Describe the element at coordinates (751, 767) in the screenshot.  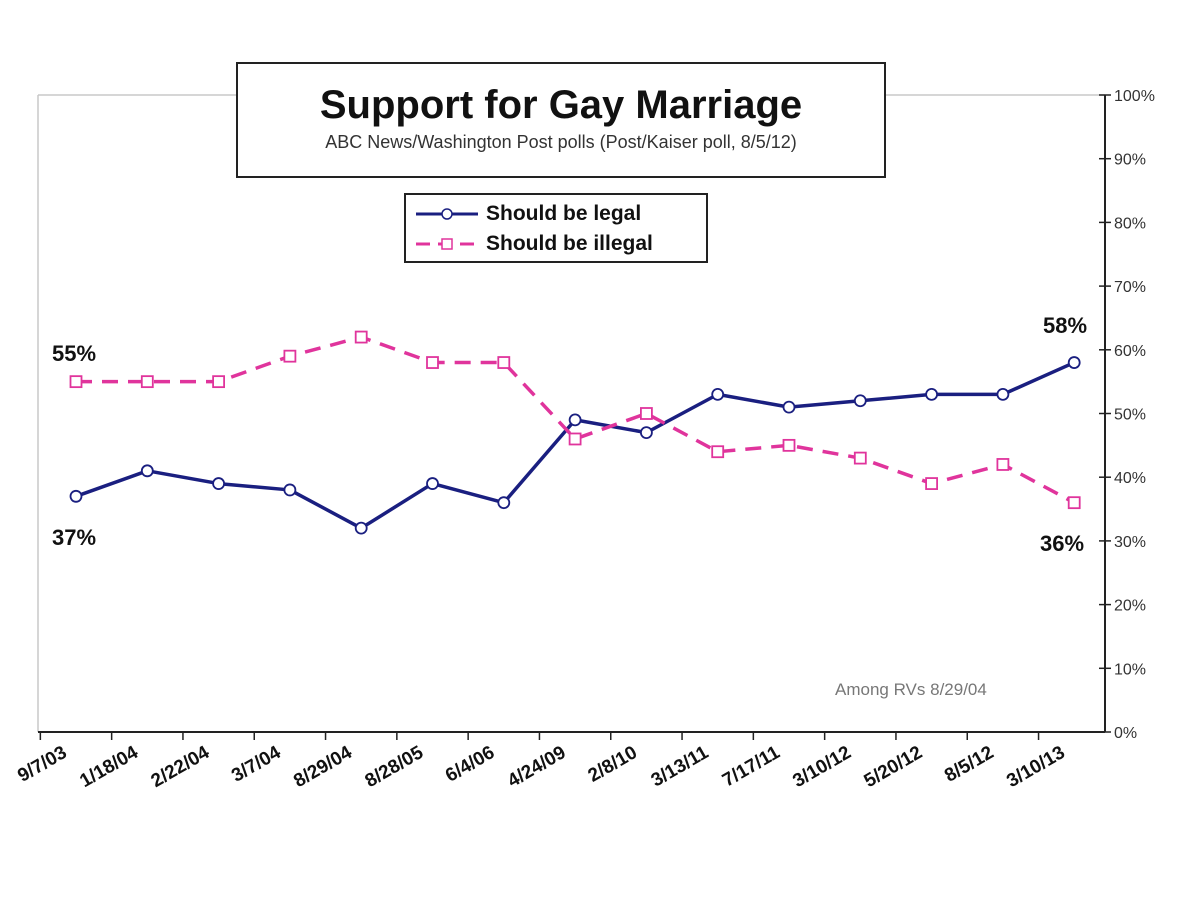
I see `x-tick-label: 7/17/11` at that location.